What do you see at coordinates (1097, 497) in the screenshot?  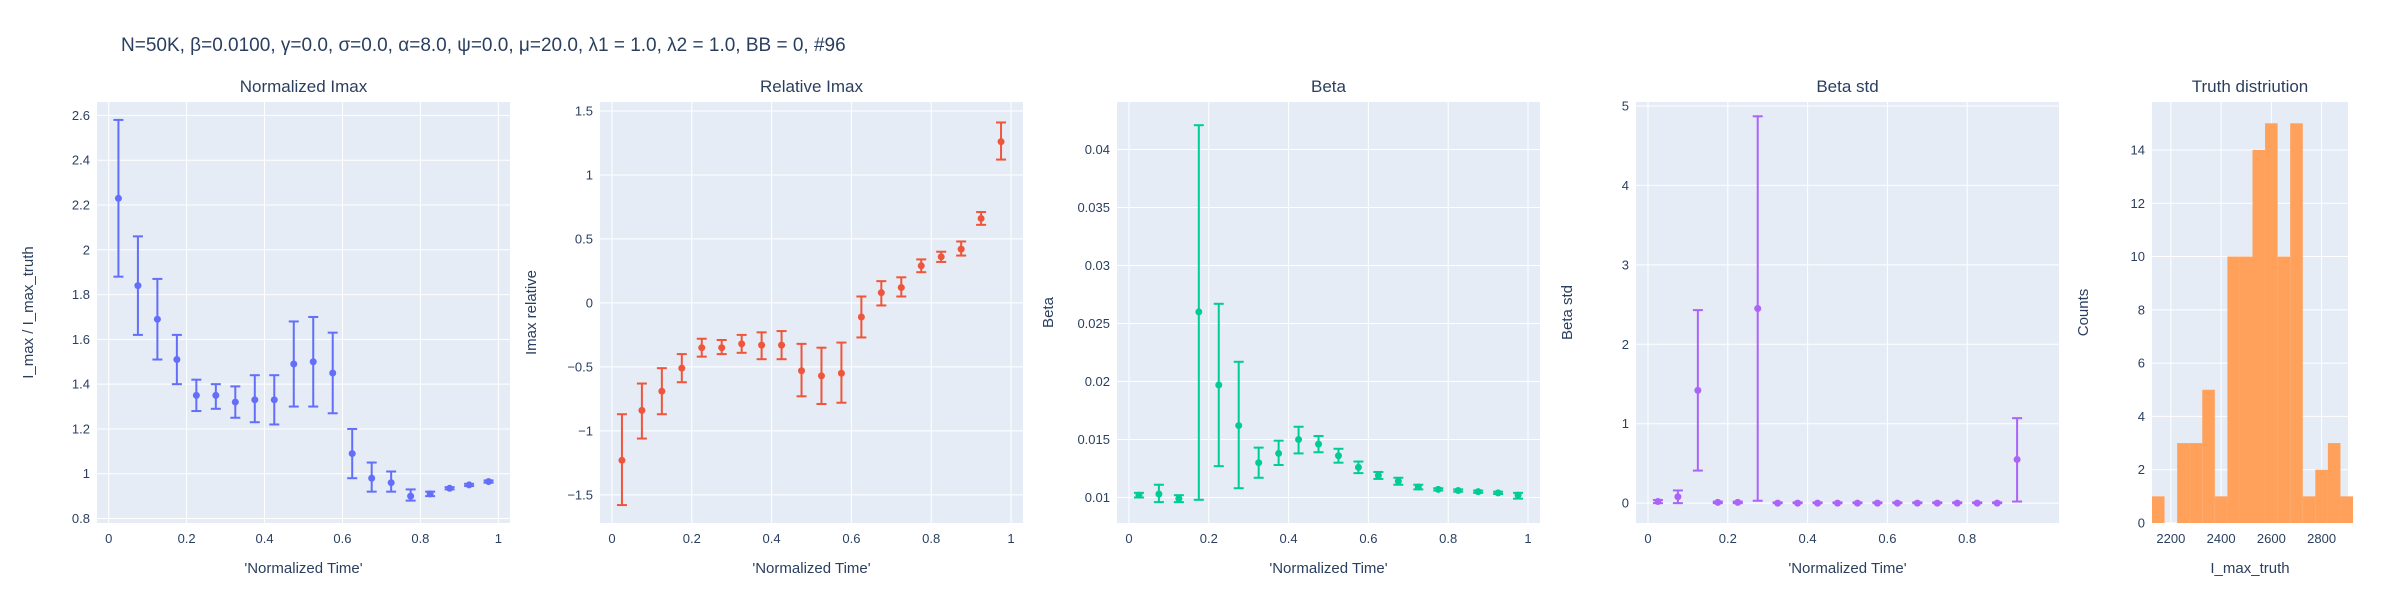 I see `y-tick-label: 0.01` at bounding box center [1097, 497].